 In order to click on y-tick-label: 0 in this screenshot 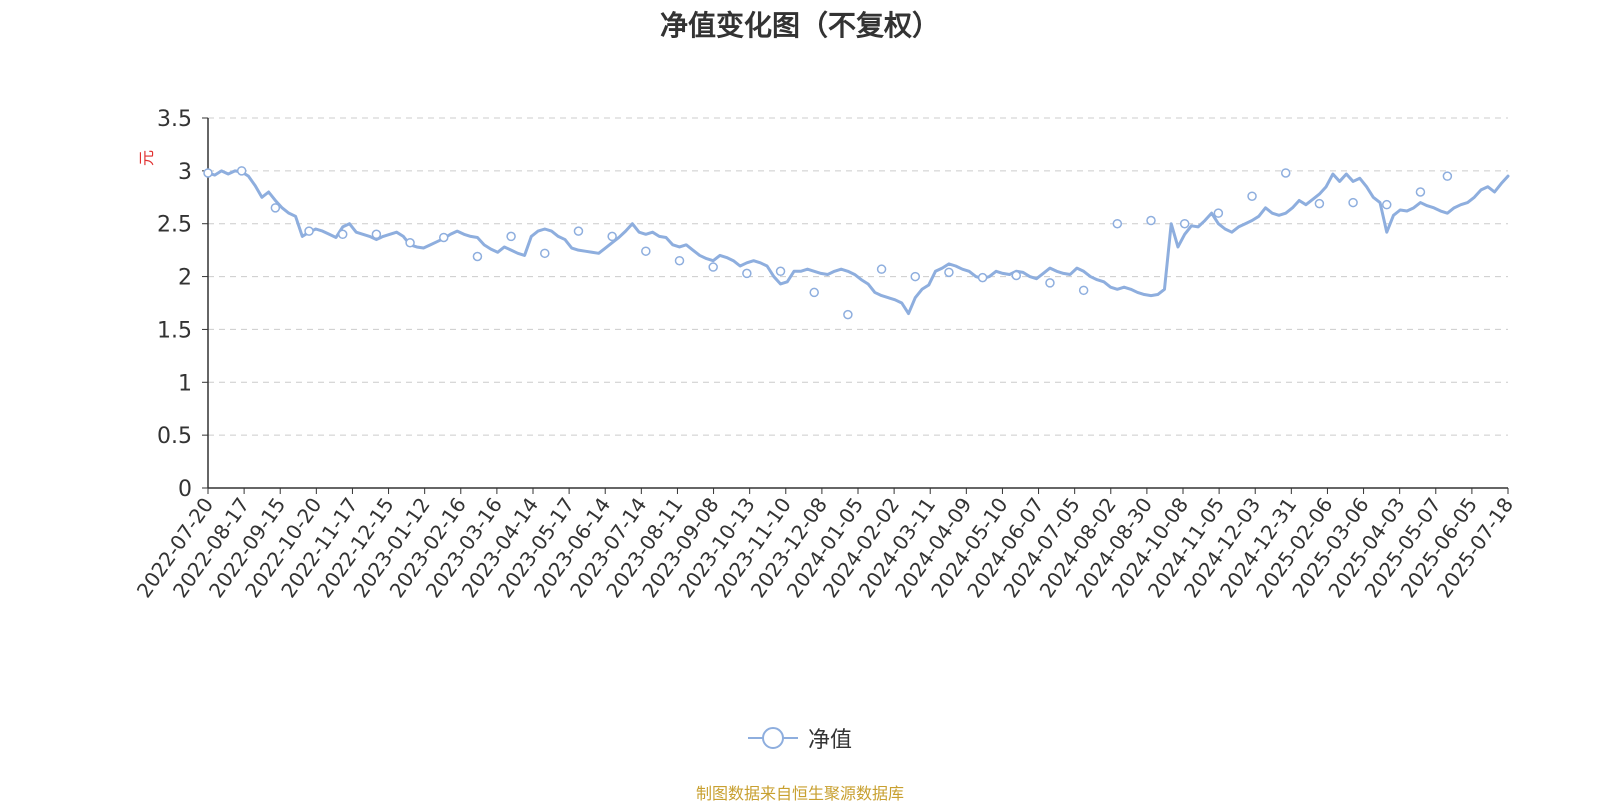, I will do `click(185, 489)`.